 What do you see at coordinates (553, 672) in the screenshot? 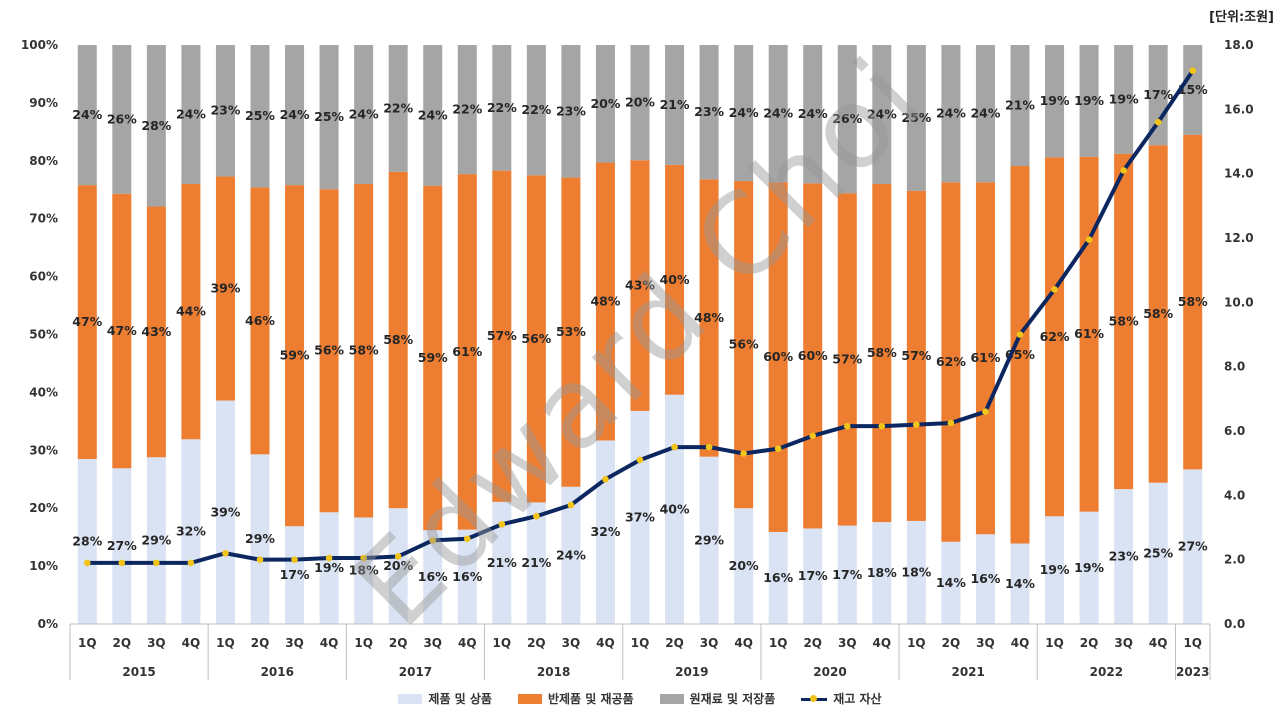
I see `x-group-label: 2018` at bounding box center [553, 672].